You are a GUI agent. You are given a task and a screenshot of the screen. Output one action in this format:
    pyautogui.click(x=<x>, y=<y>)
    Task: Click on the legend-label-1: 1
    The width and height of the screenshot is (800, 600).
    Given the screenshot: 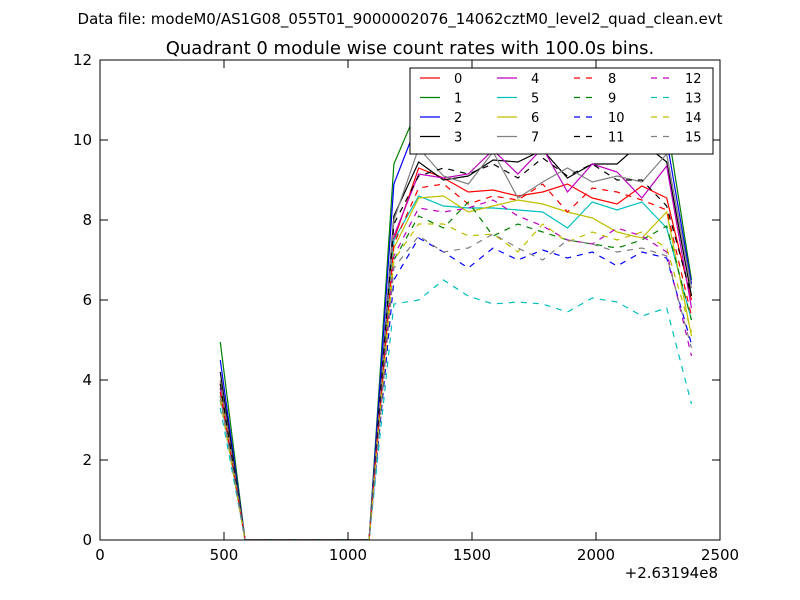 What is the action you would take?
    pyautogui.click(x=458, y=99)
    